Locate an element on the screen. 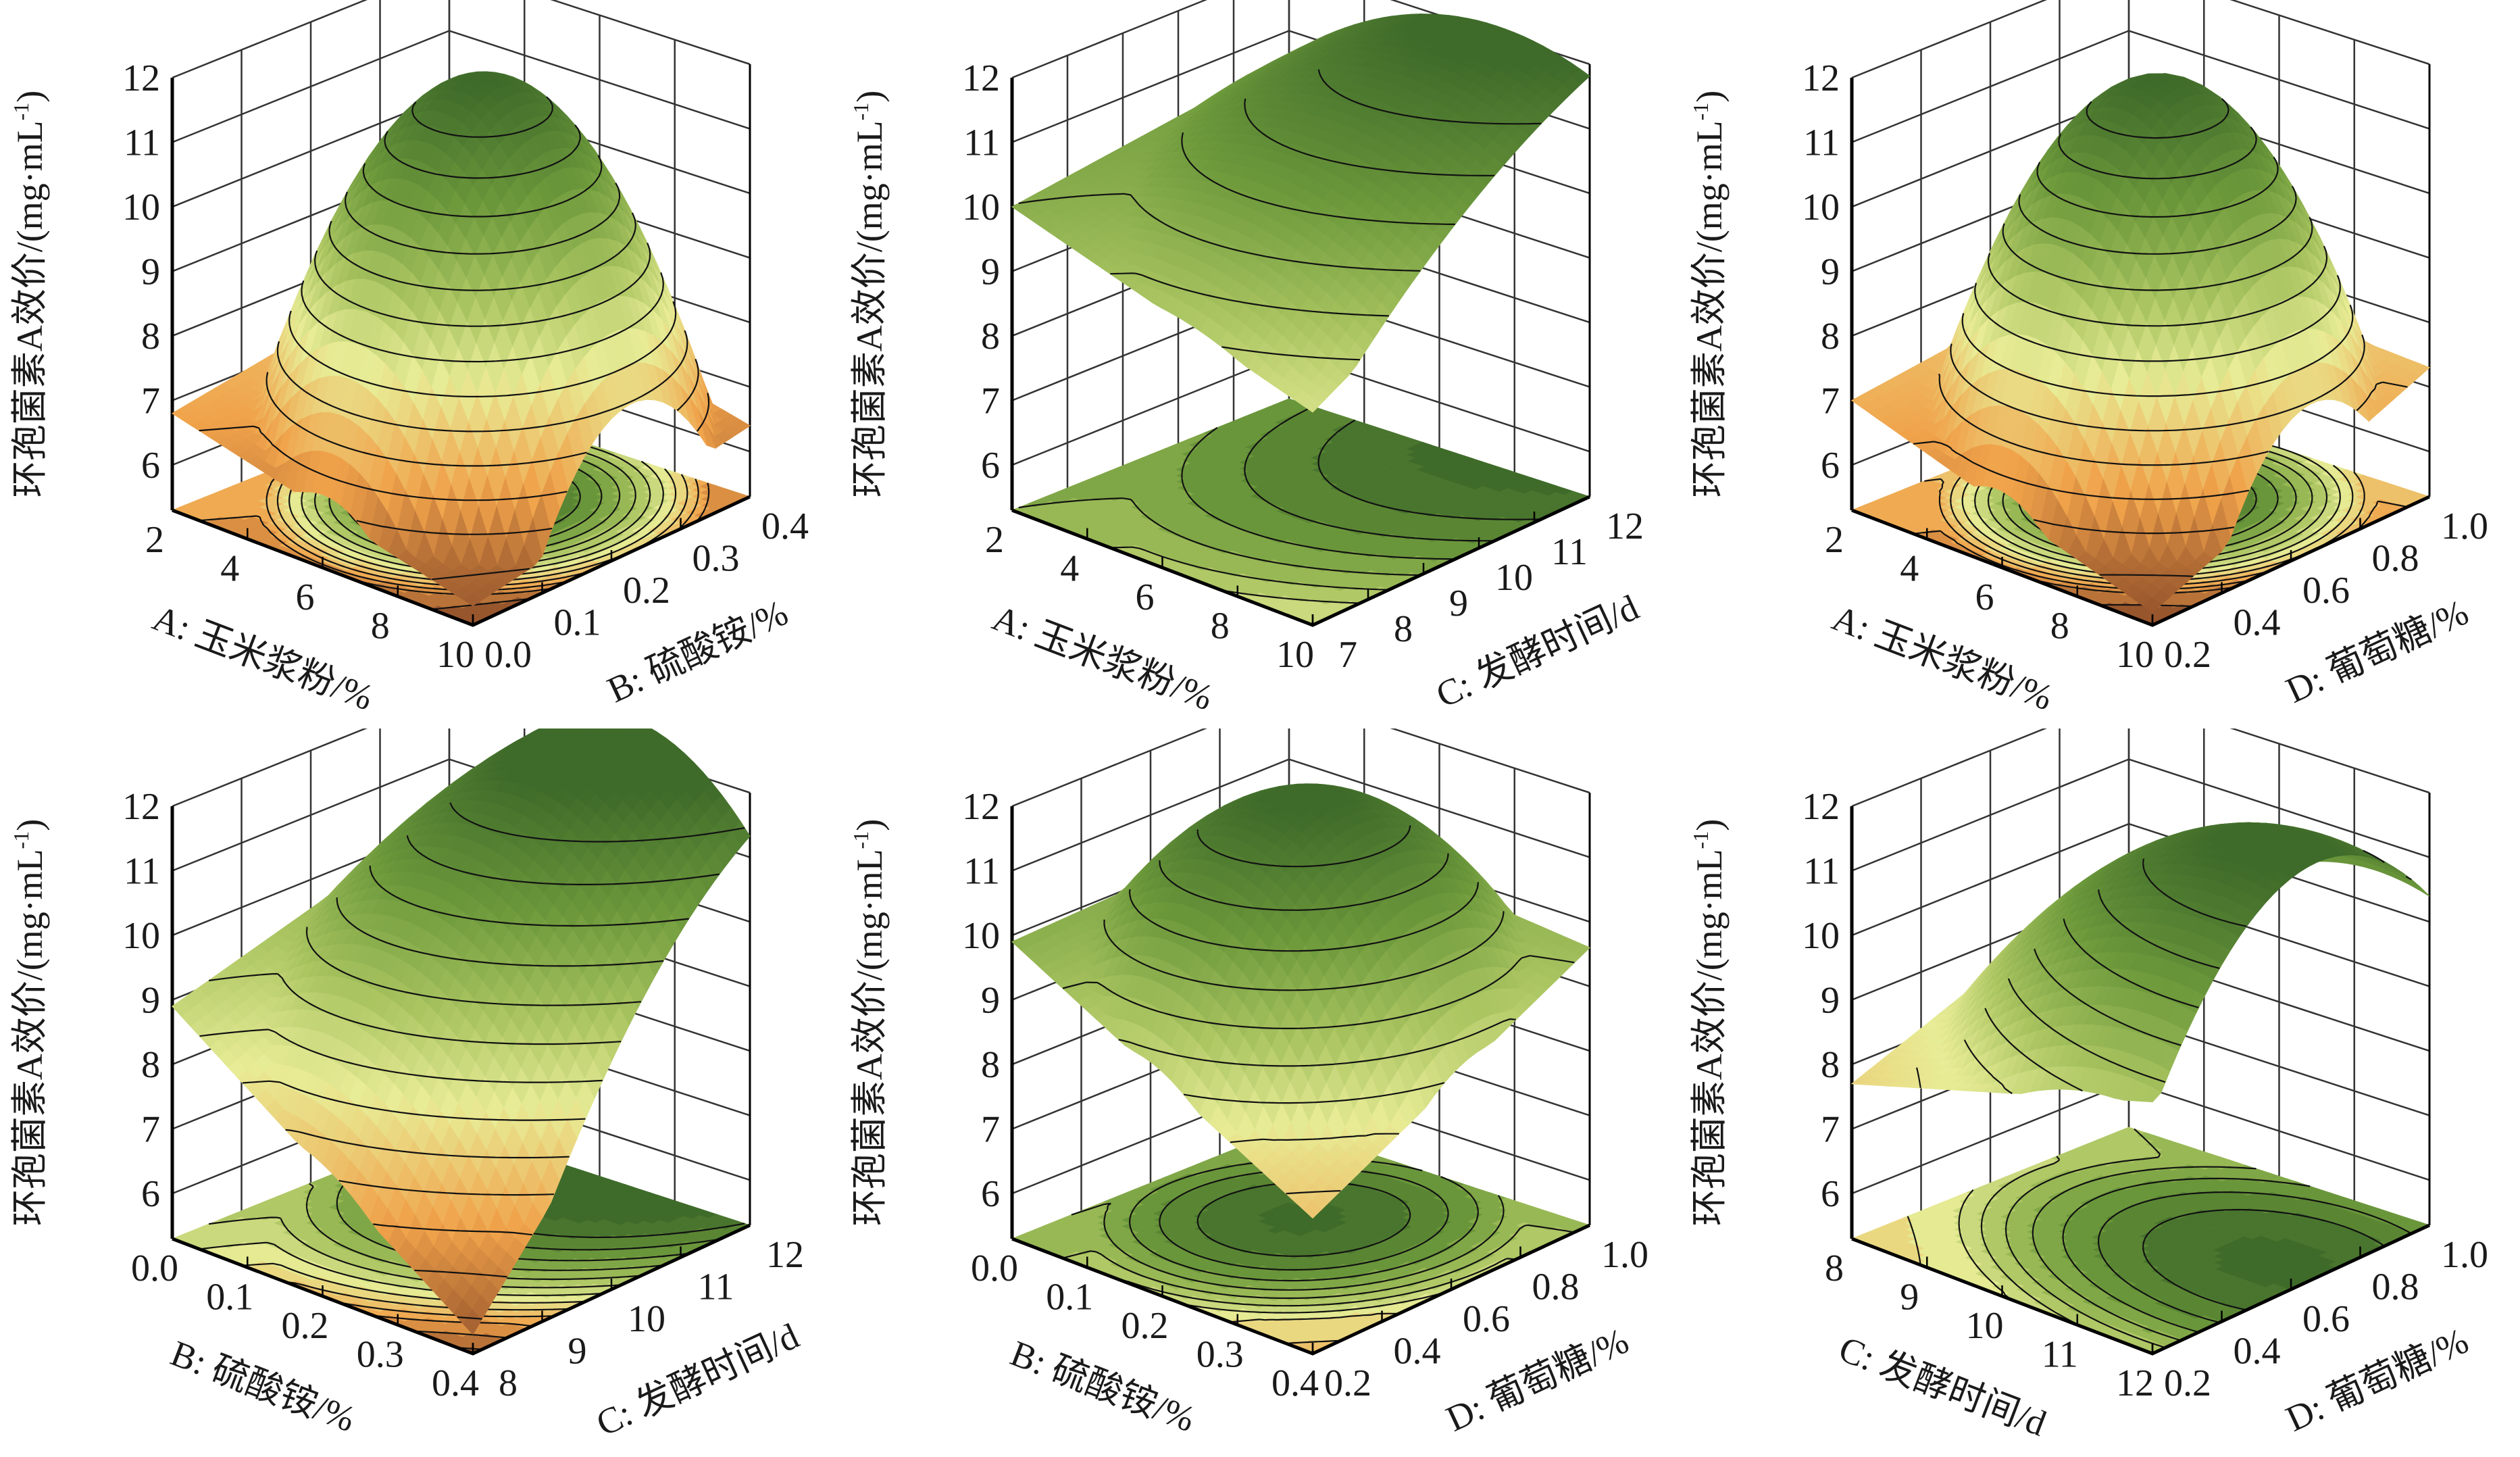 The image size is (2520, 1457). y-tick-label: 0.0 is located at coordinates (508, 655).